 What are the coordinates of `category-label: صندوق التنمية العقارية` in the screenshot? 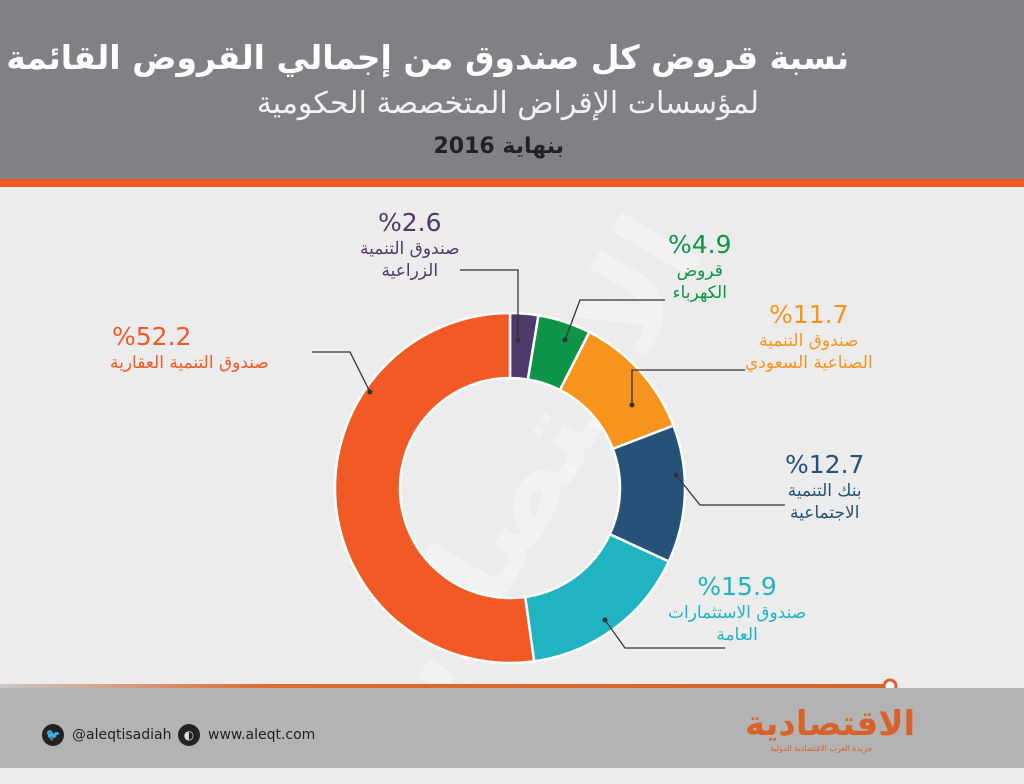 It's located at (189, 363).